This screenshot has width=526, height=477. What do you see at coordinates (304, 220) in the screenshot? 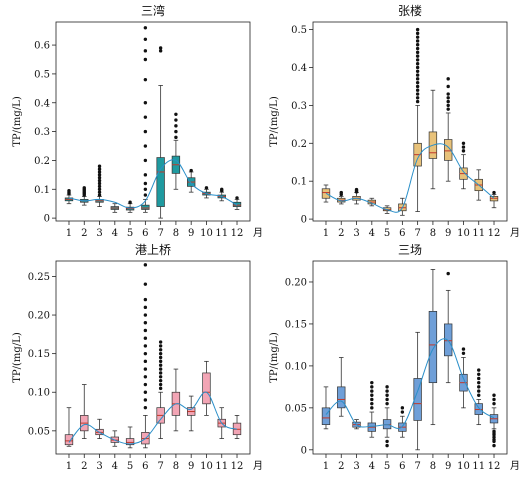
I see `y-tick-label: 0` at bounding box center [304, 220].